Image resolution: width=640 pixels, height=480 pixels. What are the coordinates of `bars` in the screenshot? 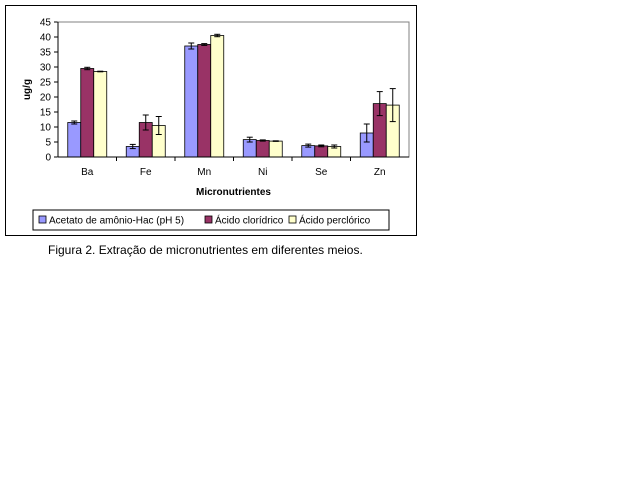 It's located at (233, 96).